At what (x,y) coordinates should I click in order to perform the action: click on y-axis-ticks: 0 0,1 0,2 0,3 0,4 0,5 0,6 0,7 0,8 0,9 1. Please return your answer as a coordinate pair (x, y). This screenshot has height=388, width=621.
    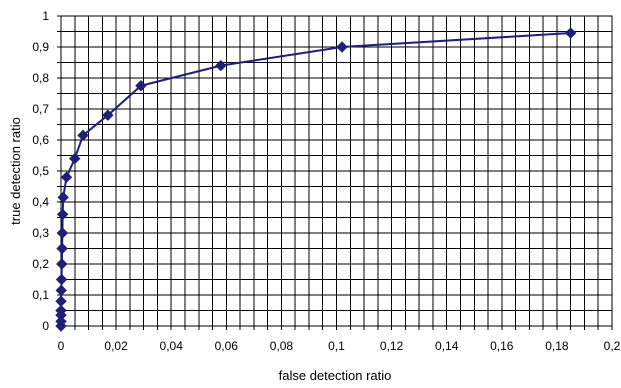
    Looking at the image, I should click on (46, 171).